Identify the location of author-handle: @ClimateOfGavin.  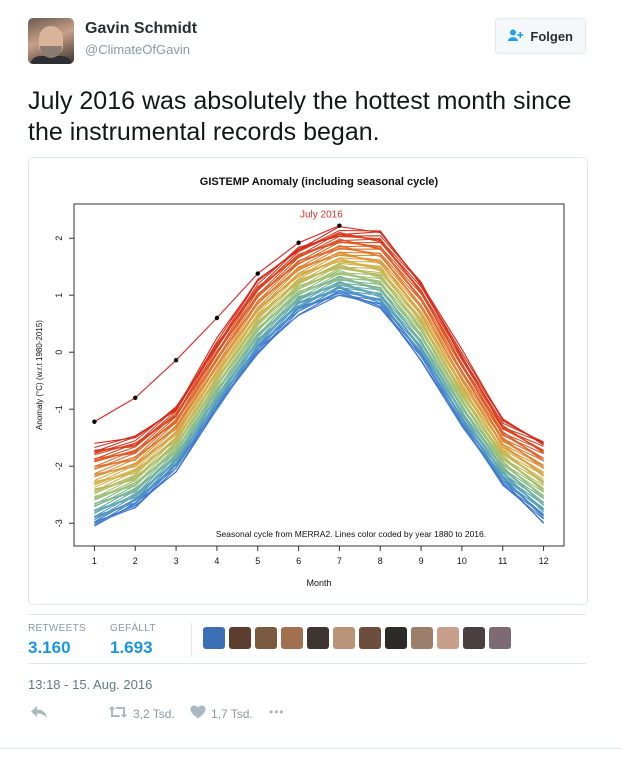
(137, 49).